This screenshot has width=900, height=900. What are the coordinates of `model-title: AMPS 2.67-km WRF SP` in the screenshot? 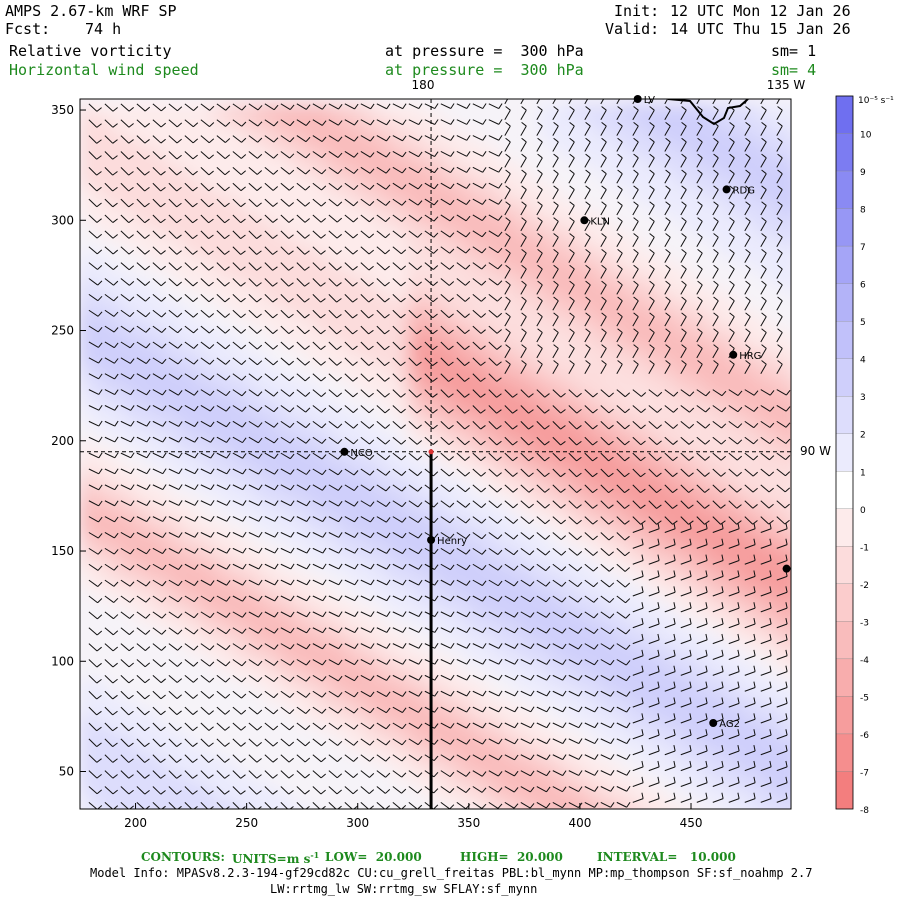 It's located at (91, 11).